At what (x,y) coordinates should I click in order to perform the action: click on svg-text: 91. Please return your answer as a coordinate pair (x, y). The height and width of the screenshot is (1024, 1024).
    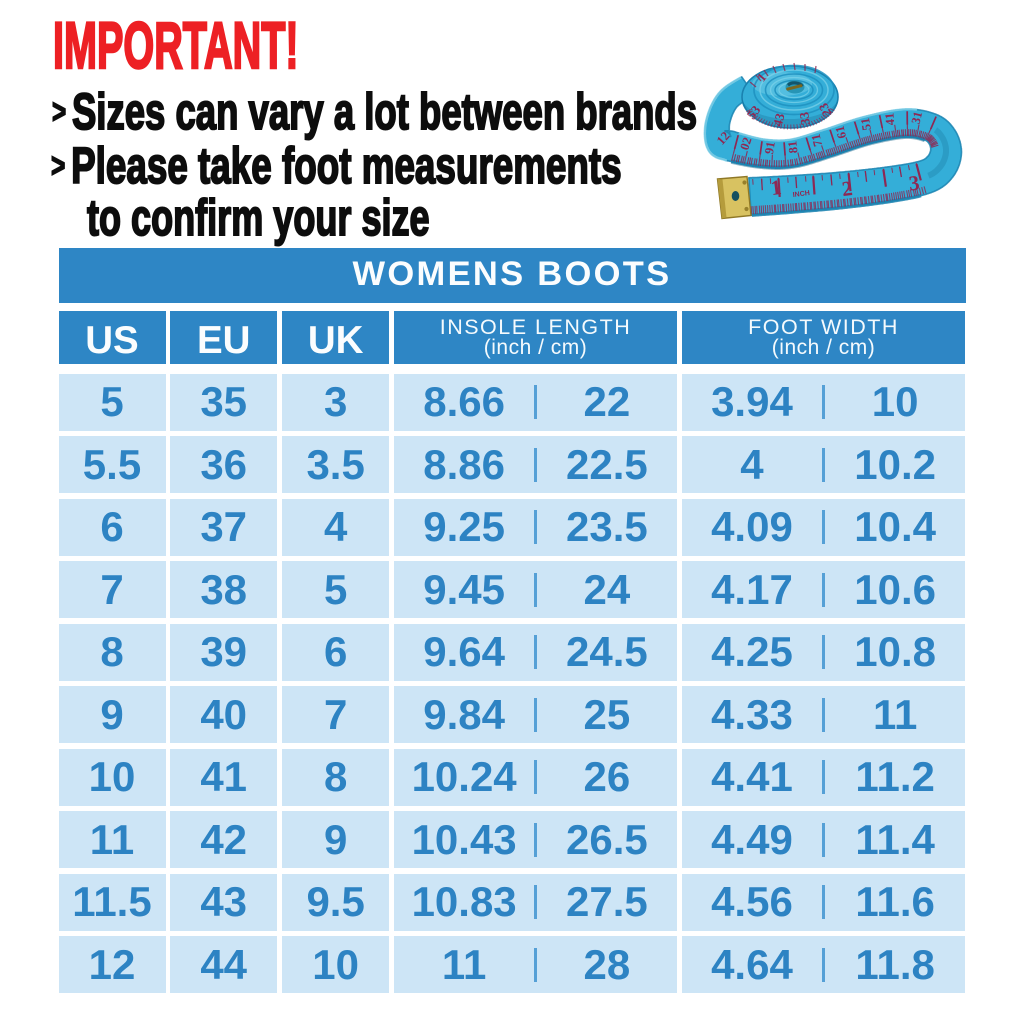
    Looking at the image, I should click on (770, 148).